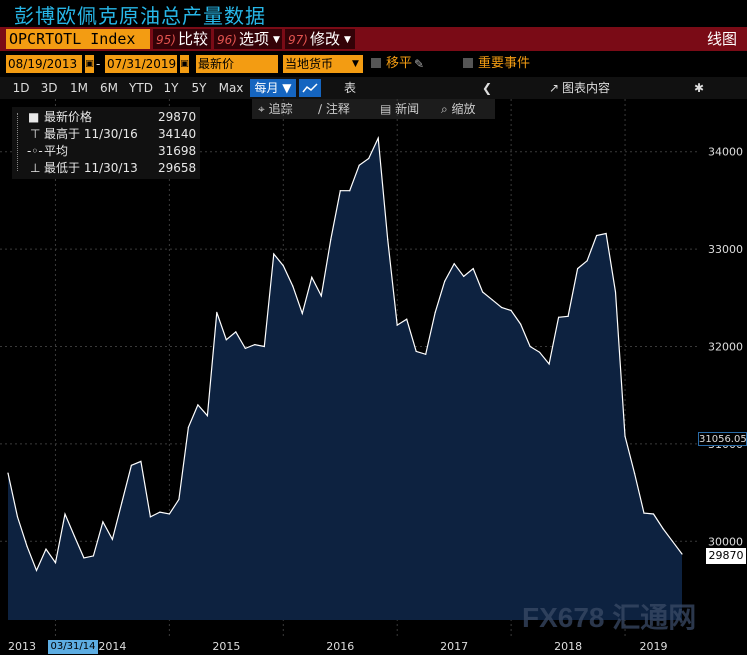 Image resolution: width=747 pixels, height=655 pixels. Describe the element at coordinates (504, 63) in the screenshot. I see `events-label: 重要事件` at that location.